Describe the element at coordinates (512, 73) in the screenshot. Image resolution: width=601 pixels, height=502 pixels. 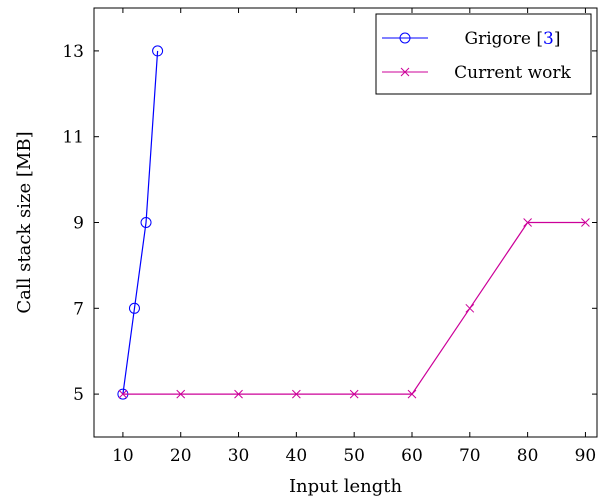
I see `legend-label-current-work: Current work` at that location.